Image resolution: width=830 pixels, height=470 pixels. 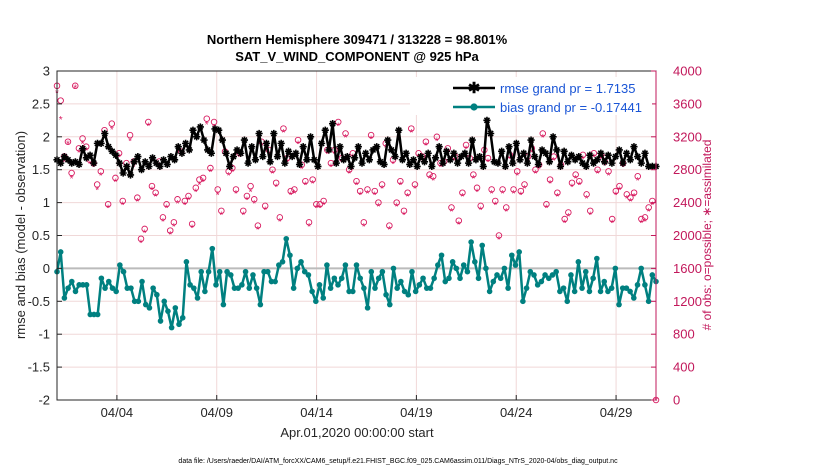 What do you see at coordinates (676, 236) in the screenshot?
I see `right-axis: 0 400 800 1200 1600 2000 2400 2800 3200 3600 4000` at bounding box center [676, 236].